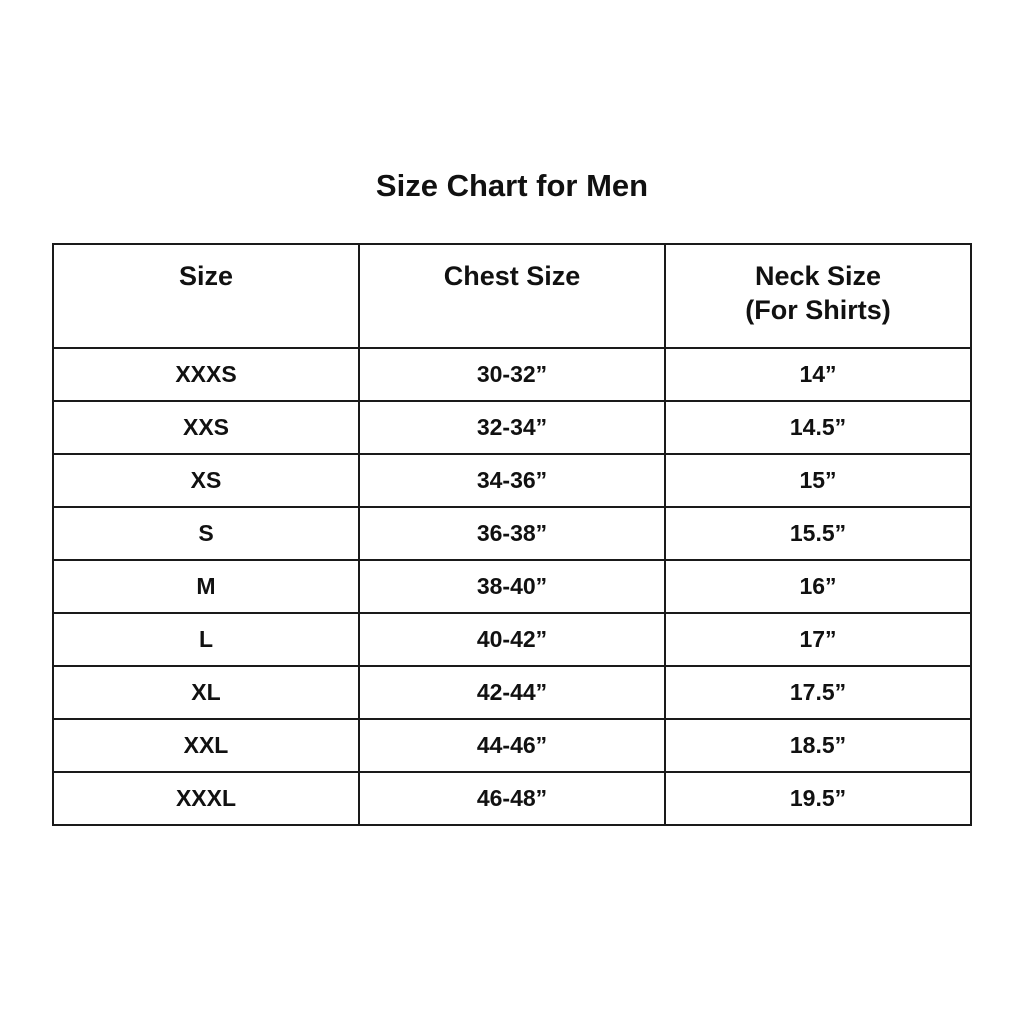  Describe the element at coordinates (512, 276) in the screenshot. I see `header-label: Chest Size` at that location.